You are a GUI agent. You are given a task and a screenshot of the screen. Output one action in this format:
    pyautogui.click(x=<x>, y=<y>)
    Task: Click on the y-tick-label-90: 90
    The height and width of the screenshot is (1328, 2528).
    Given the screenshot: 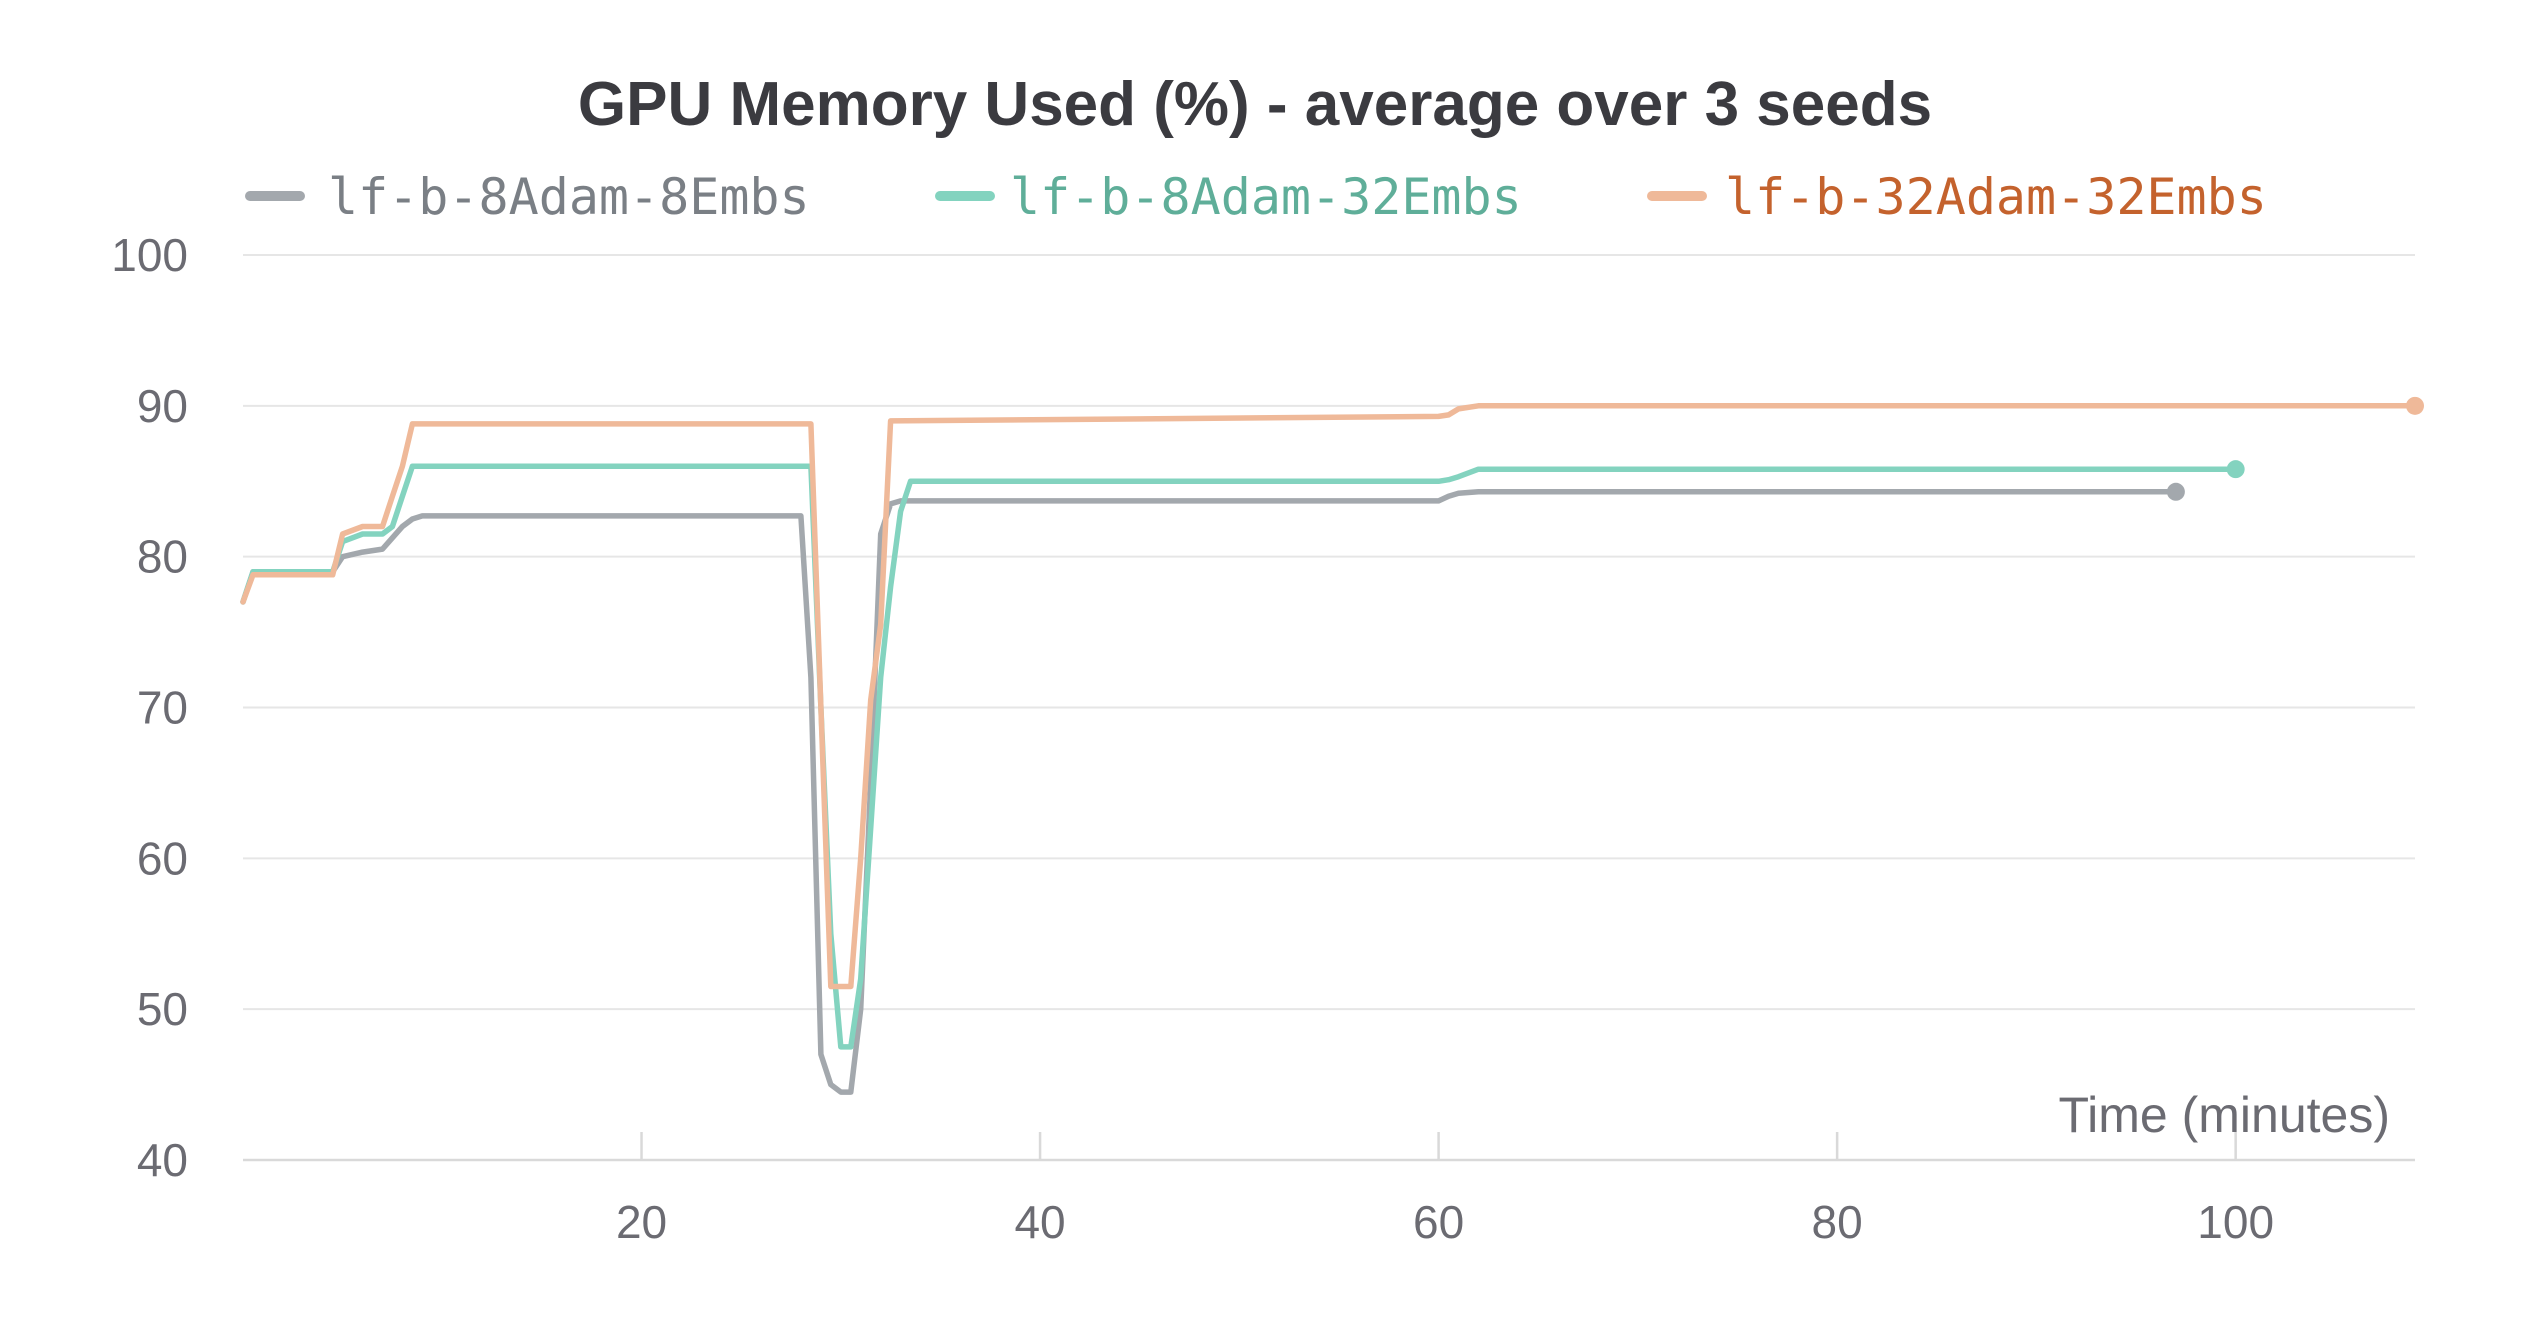 What is the action you would take?
    pyautogui.click(x=162, y=406)
    